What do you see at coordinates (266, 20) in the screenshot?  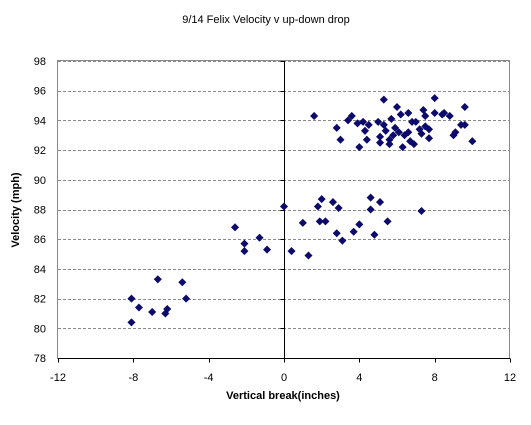 I see `chart-title: 9/14 Felix Velocity v up-down drop` at bounding box center [266, 20].